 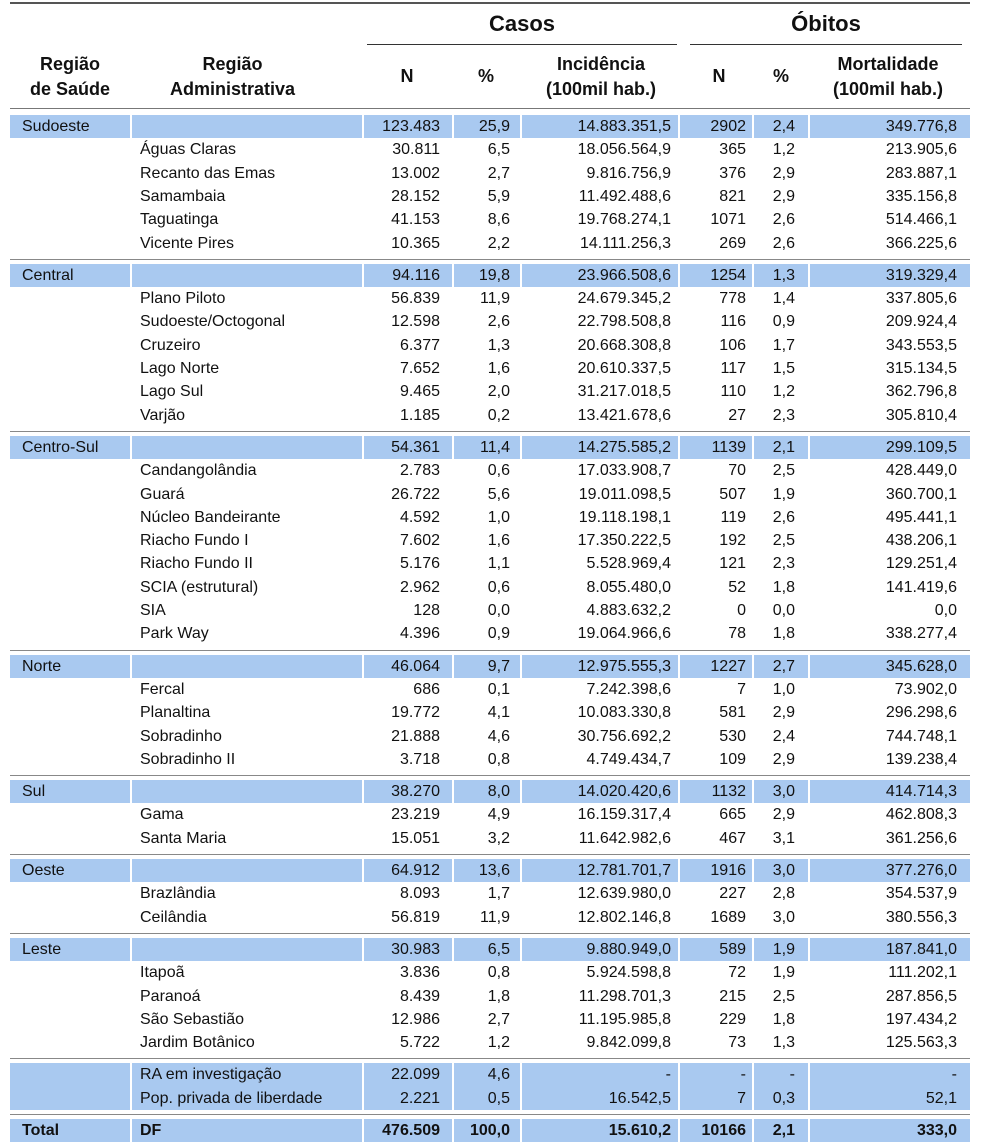 What do you see at coordinates (783, 587) in the screenshot?
I see `cell-value: 1,8` at bounding box center [783, 587].